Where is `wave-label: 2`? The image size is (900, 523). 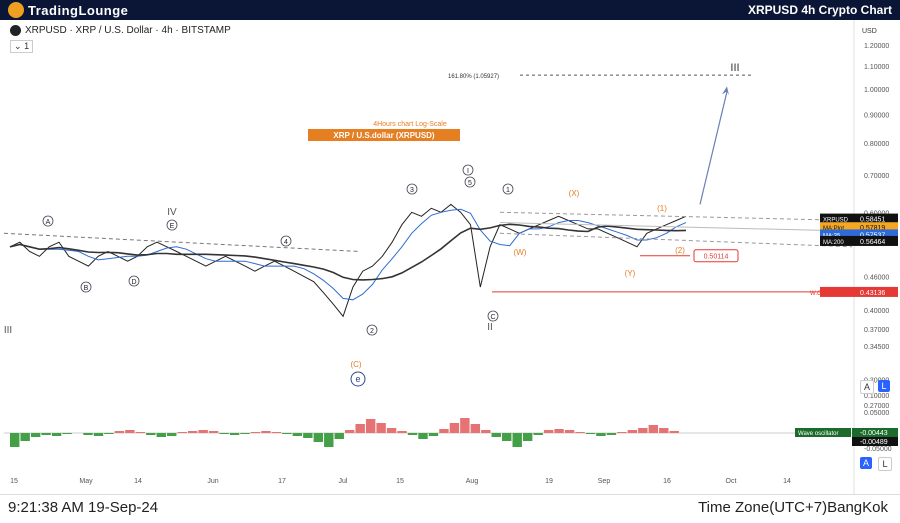 wave-label: 2 is located at coordinates (372, 331).